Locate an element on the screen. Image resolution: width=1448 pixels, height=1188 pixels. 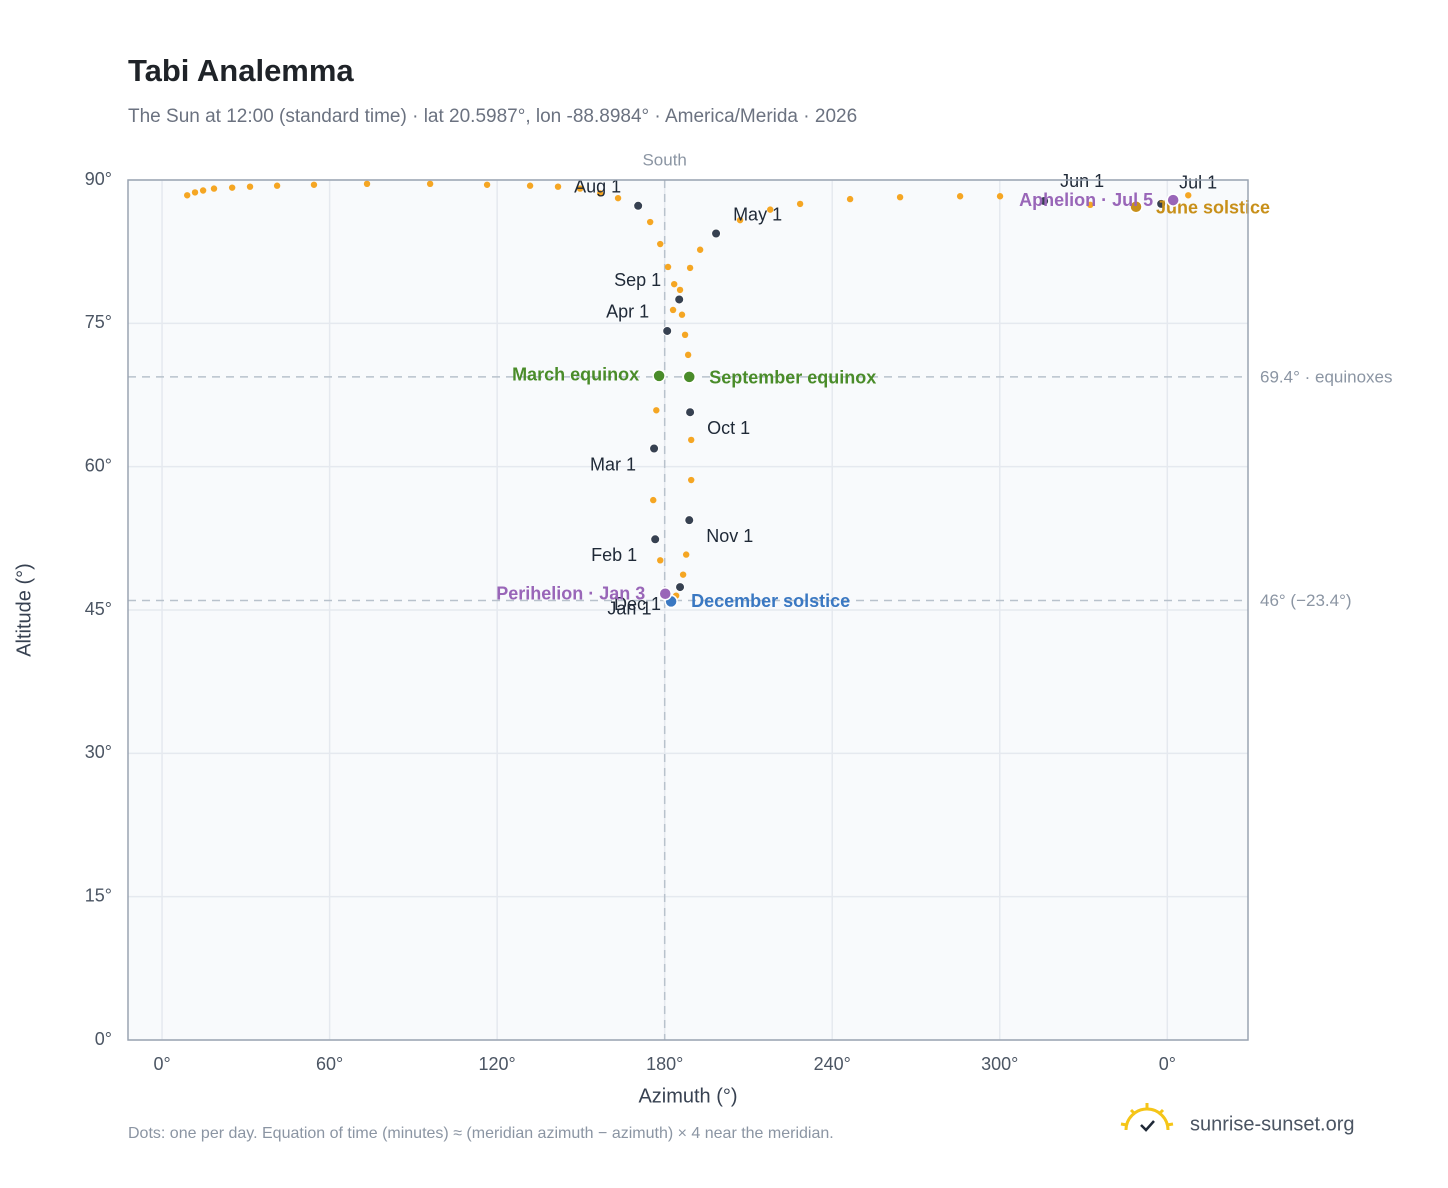
reference-label: 69.4° · equinoxes is located at coordinates (1326, 376).